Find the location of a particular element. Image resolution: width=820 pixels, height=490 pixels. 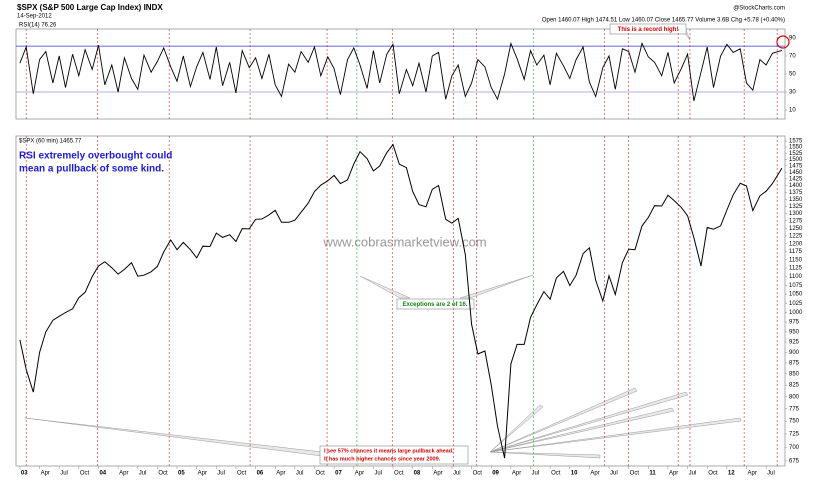

series-line is located at coordinates (401, 71).